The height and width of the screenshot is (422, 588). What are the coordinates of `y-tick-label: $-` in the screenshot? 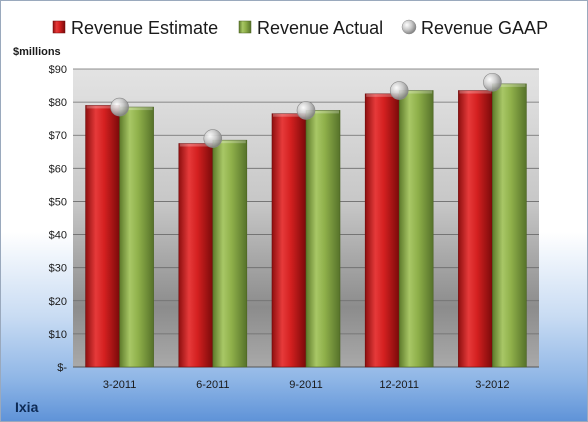 It's located at (62, 368).